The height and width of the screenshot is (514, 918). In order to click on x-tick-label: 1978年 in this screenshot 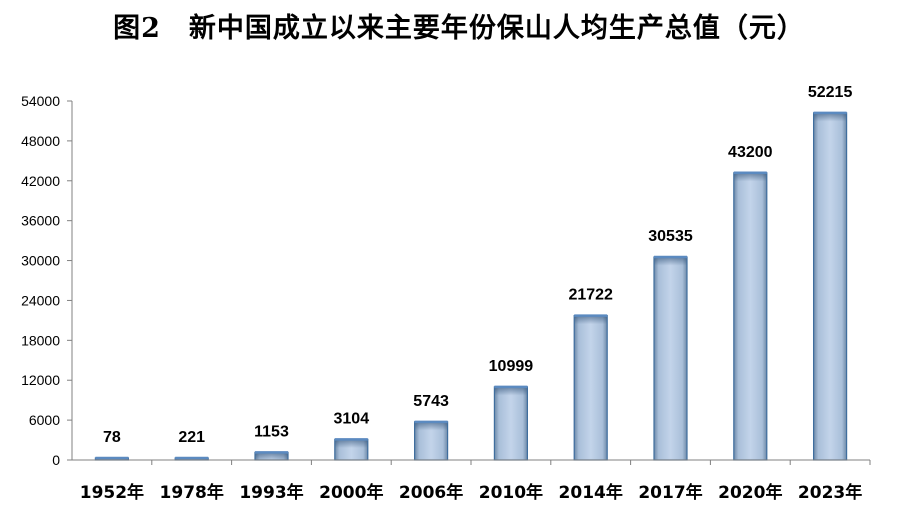, I will do `click(192, 492)`.